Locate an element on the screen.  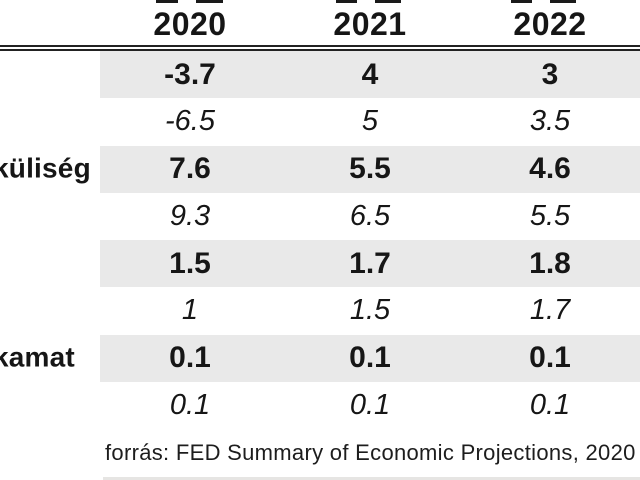
column-header-2021: 2021 is located at coordinates (370, 24).